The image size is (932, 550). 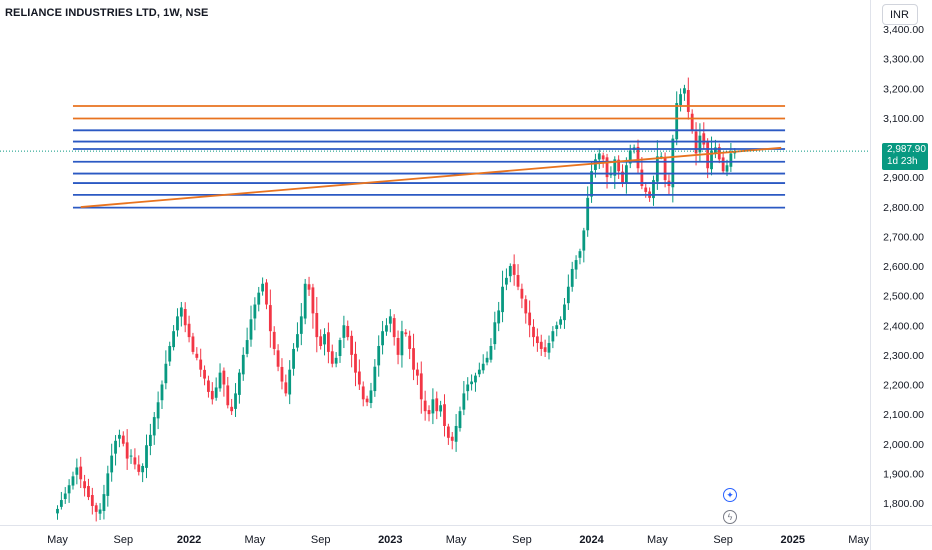 I want to click on last-price-value: 2,987.90, so click(x=906, y=149).